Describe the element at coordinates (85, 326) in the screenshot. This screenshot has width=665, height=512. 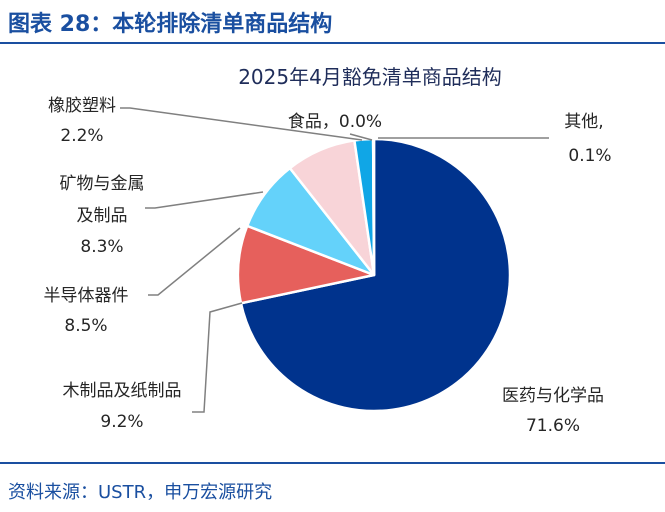
I see `label-semi-pct: 8.5%` at that location.